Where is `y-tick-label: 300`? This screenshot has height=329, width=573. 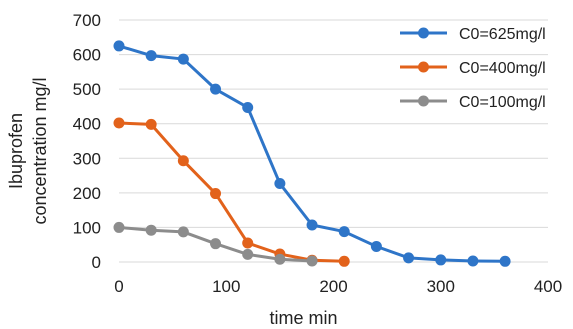
y-tick-label: 300 is located at coordinates (87, 158).